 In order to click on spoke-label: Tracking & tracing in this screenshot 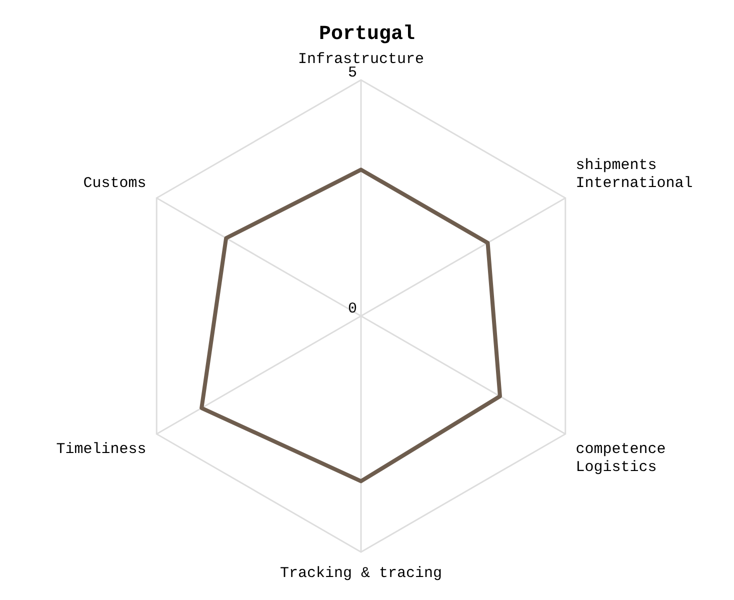, I will do `click(361, 573)`.